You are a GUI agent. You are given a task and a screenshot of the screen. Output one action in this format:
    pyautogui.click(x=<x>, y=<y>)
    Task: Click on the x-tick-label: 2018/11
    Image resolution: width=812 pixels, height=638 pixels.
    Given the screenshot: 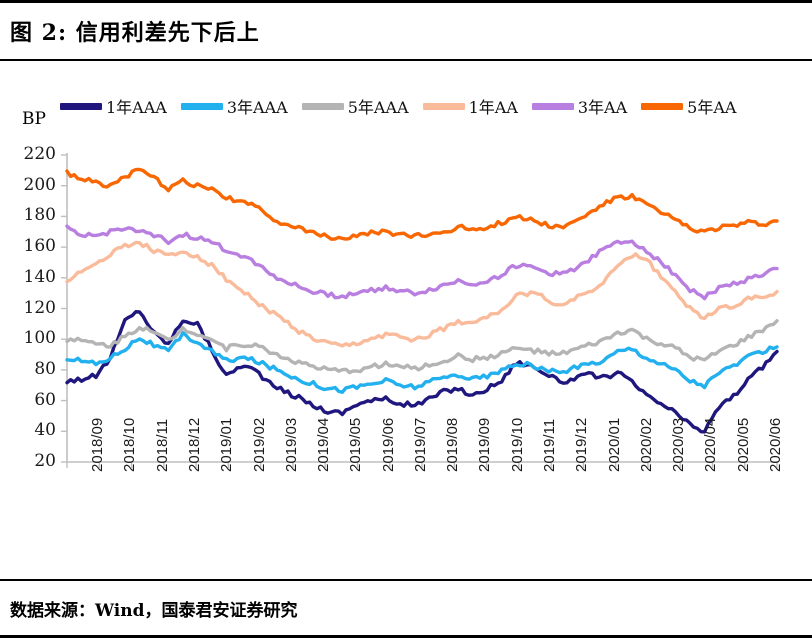 What is the action you would take?
    pyautogui.click(x=162, y=445)
    